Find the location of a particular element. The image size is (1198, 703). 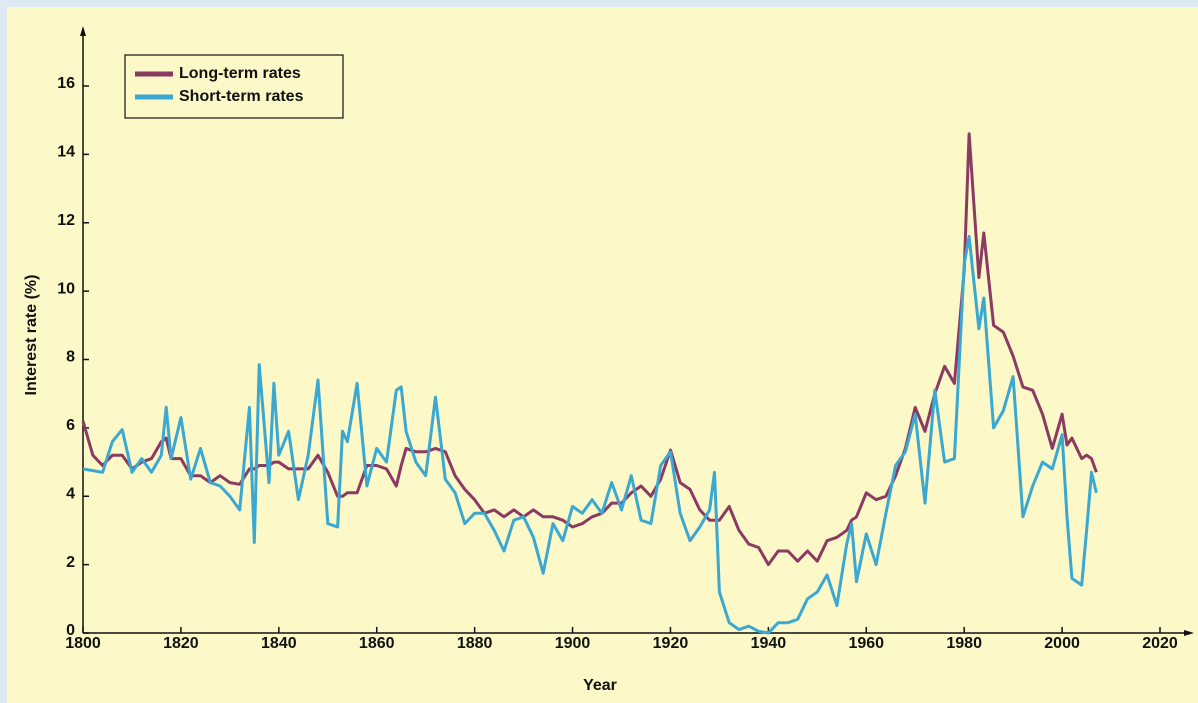

x-tick-label: 1980 is located at coordinates (964, 643).